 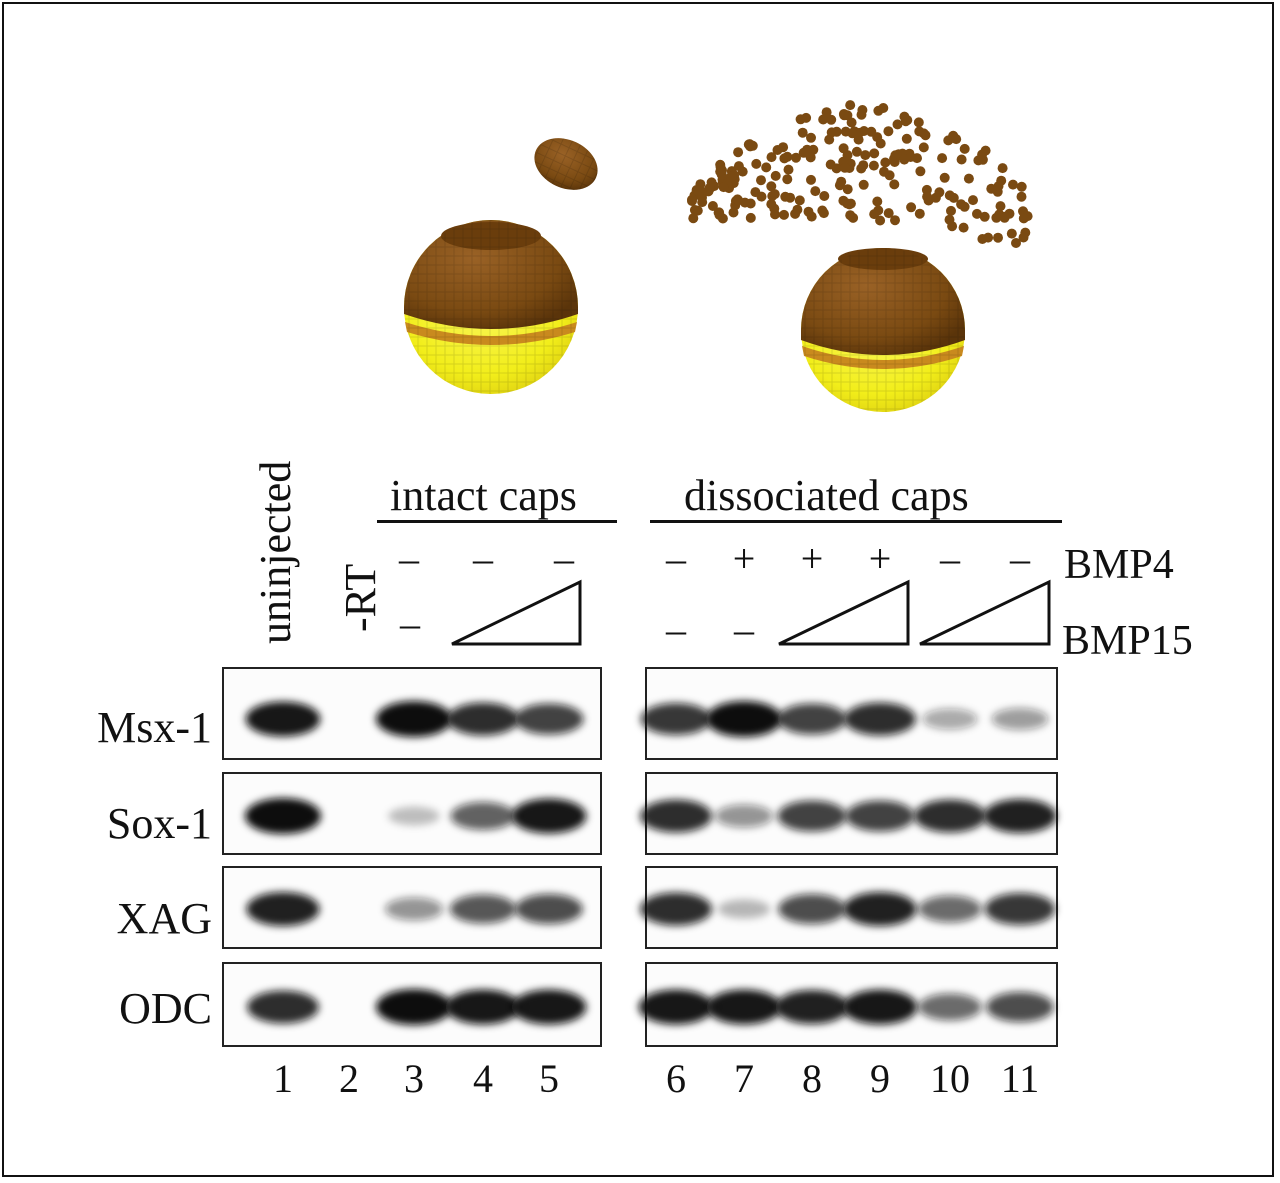 I want to click on bmp15-sign-lane7: –, so click(x=744, y=629).